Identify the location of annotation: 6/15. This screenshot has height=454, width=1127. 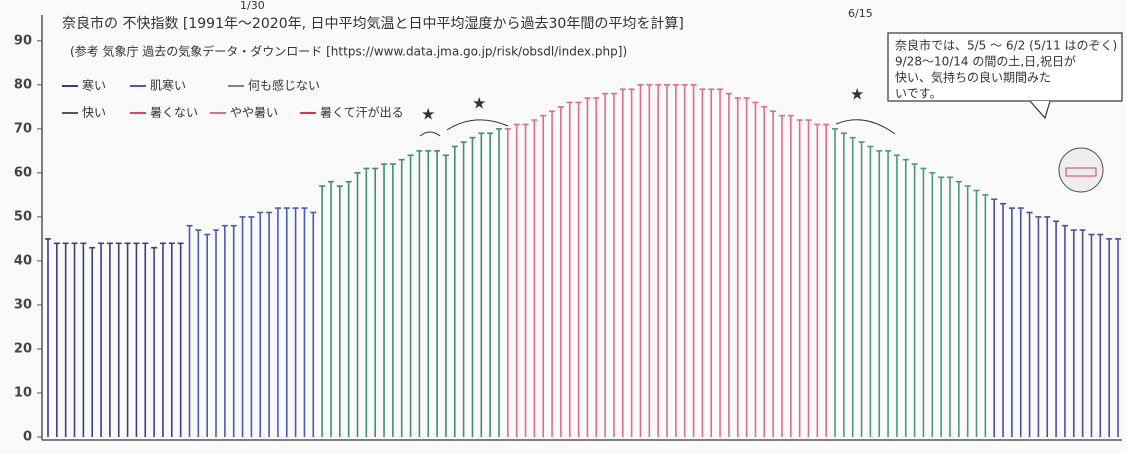
(860, 13).